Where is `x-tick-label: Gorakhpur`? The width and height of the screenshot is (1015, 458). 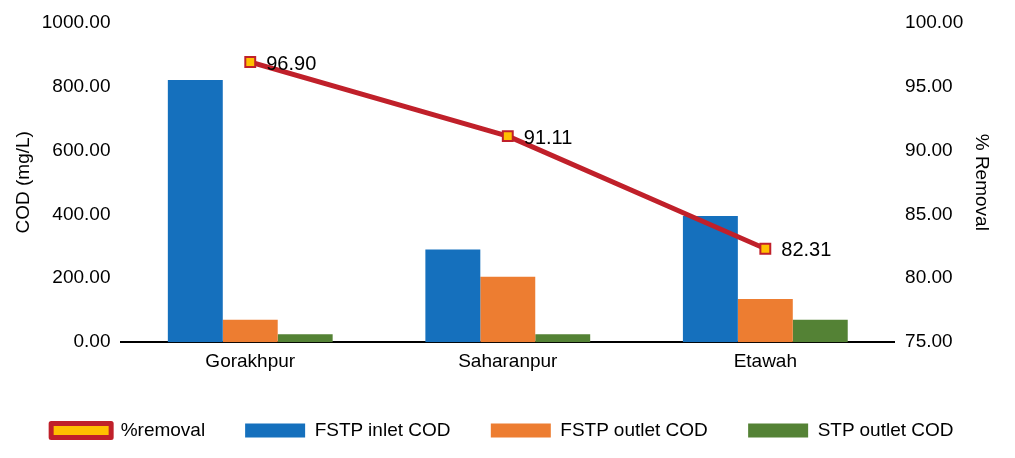 x-tick-label: Gorakhpur is located at coordinates (250, 360).